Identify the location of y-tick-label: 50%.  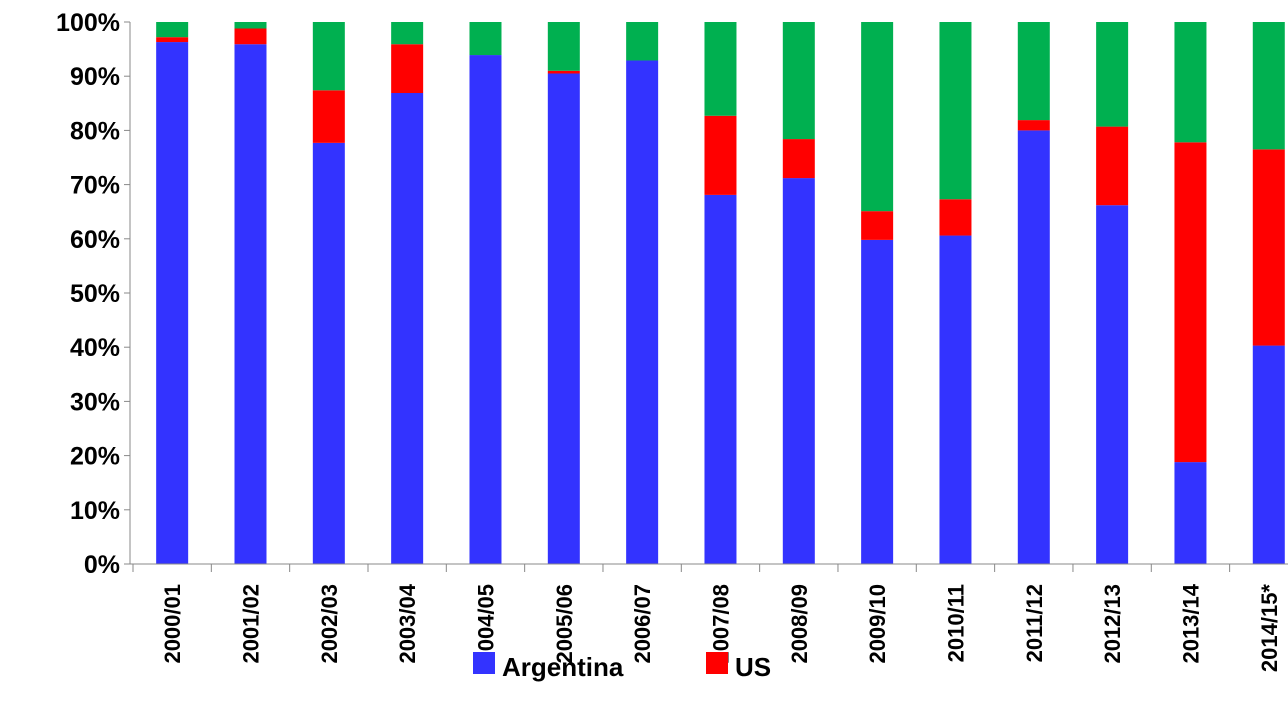
(95, 294).